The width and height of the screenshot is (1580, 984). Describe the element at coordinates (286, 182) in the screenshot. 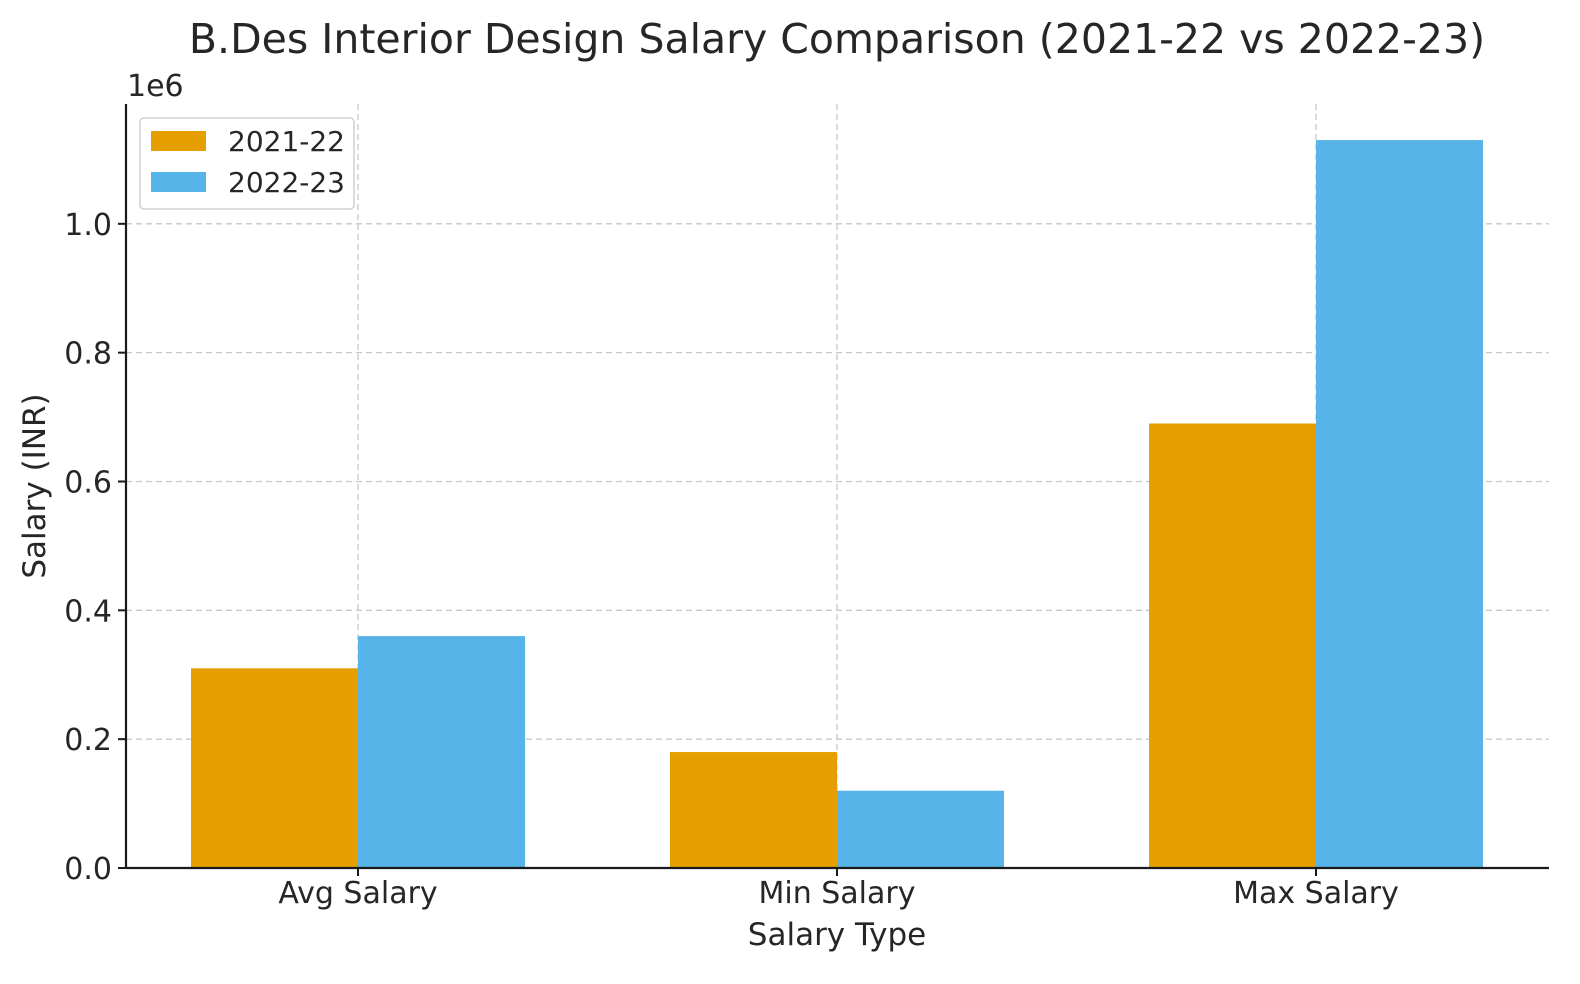

I see `legend-label-2022-23: 2022-23` at that location.